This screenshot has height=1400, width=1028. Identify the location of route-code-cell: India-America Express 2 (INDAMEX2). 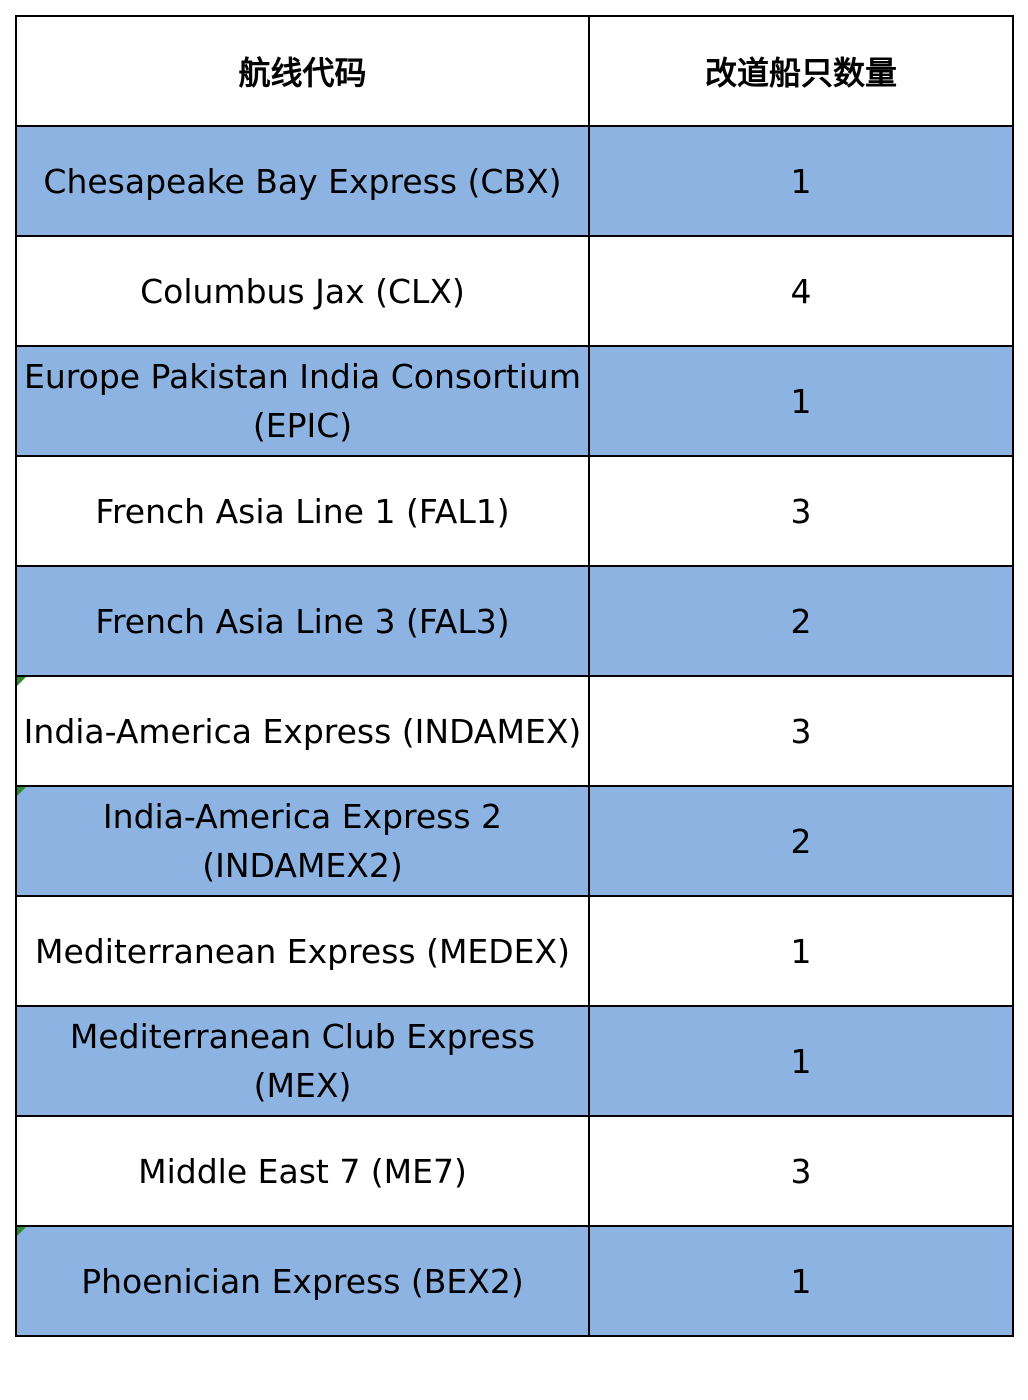
(302, 841).